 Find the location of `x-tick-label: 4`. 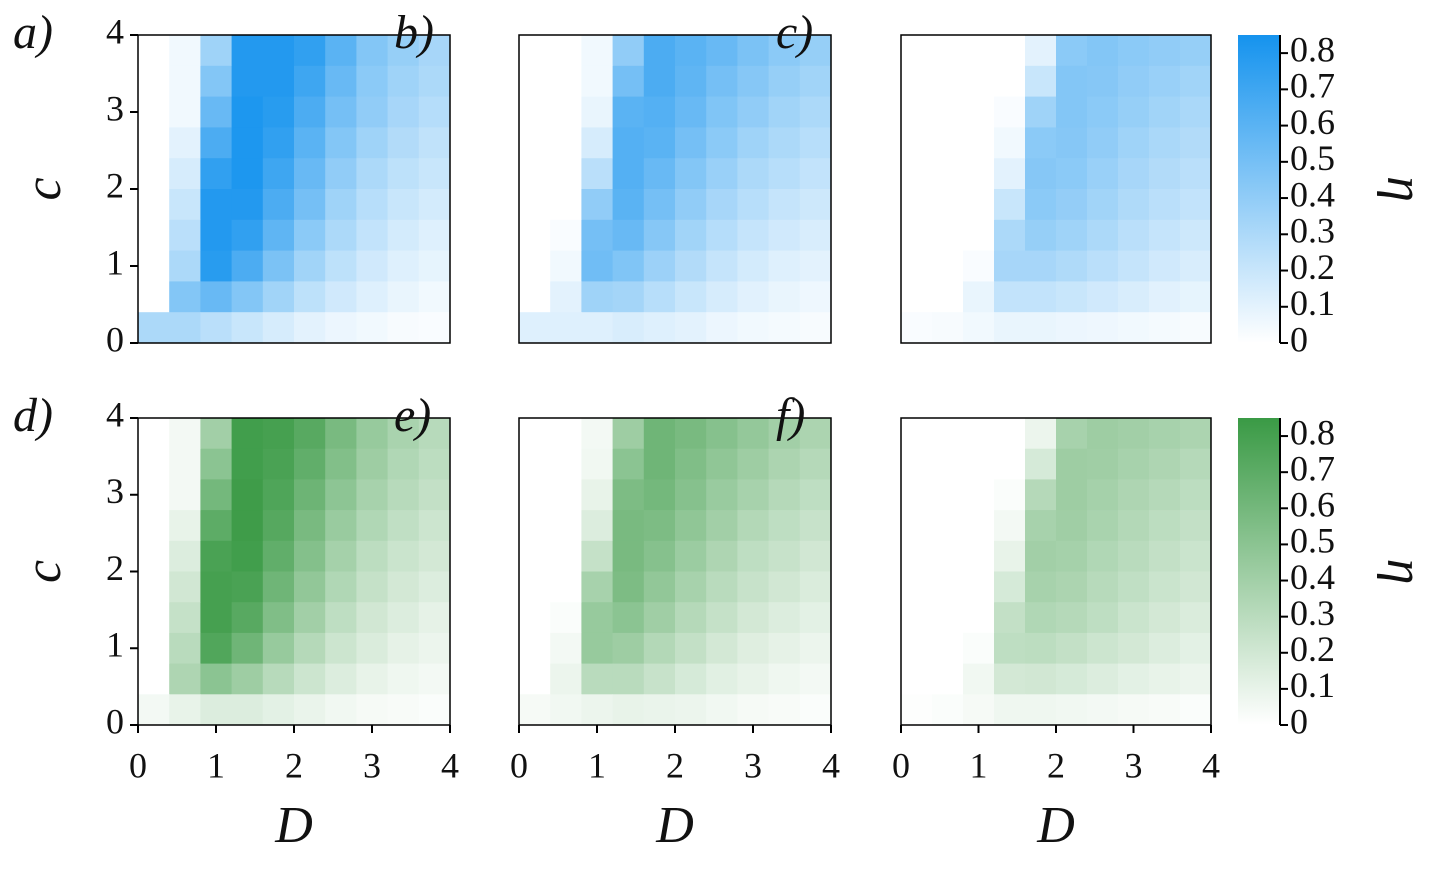

x-tick-label: 4 is located at coordinates (450, 765).